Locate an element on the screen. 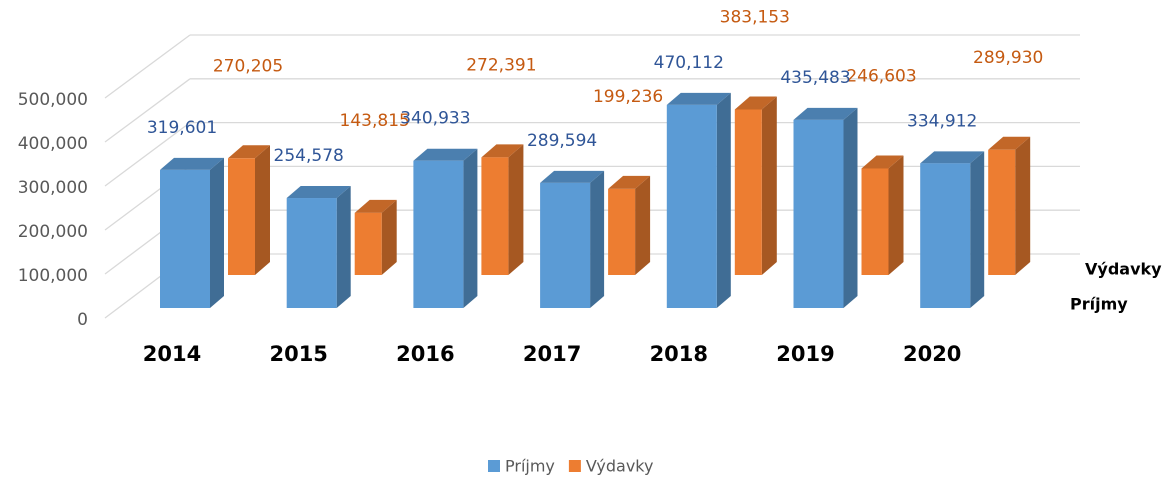 The image size is (1170, 489). x-tick-label: 2018 is located at coordinates (679, 354).